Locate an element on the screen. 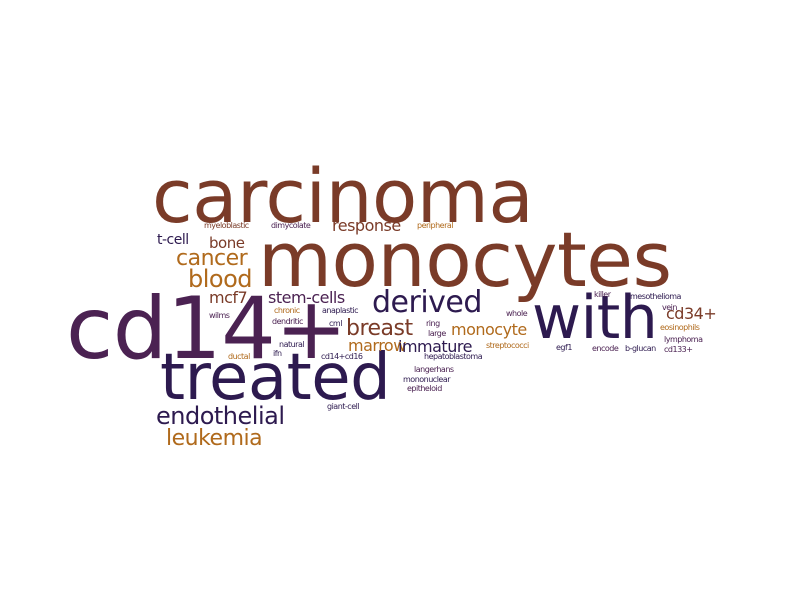  word-carcinoma: carcinoma is located at coordinates (343, 197).